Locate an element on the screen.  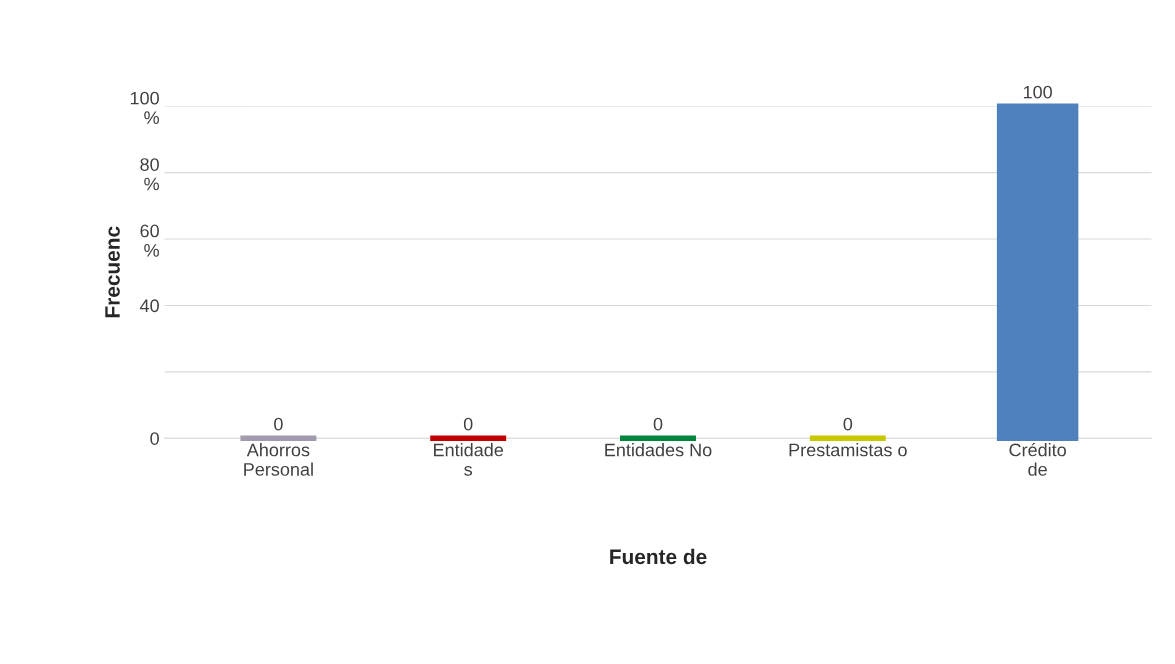
x-tick-label: Crédito de is located at coordinates (1037, 459).